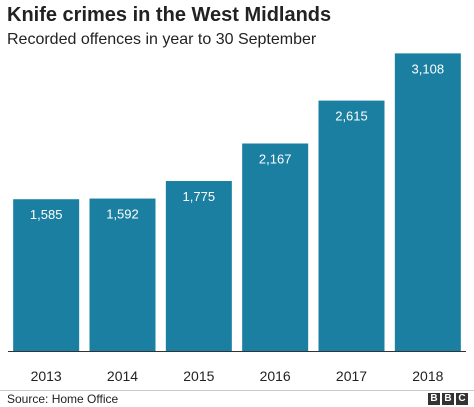  Describe the element at coordinates (427, 376) in the screenshot. I see `x-tick-label-2018: 2018` at that location.